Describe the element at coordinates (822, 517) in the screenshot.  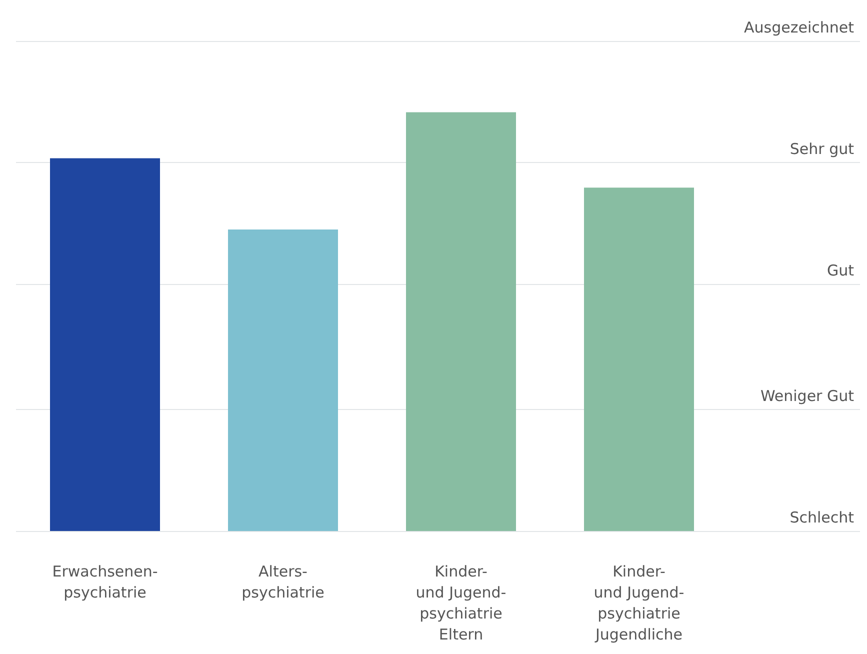
I see `ref-line-label: Schlecht` at that location.